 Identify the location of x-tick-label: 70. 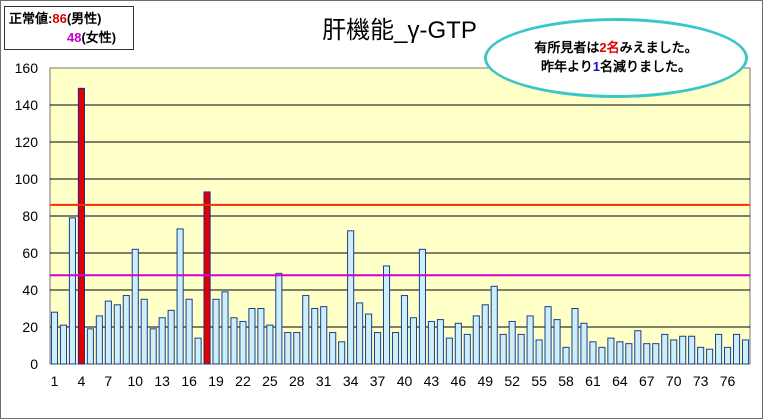
(674, 381).